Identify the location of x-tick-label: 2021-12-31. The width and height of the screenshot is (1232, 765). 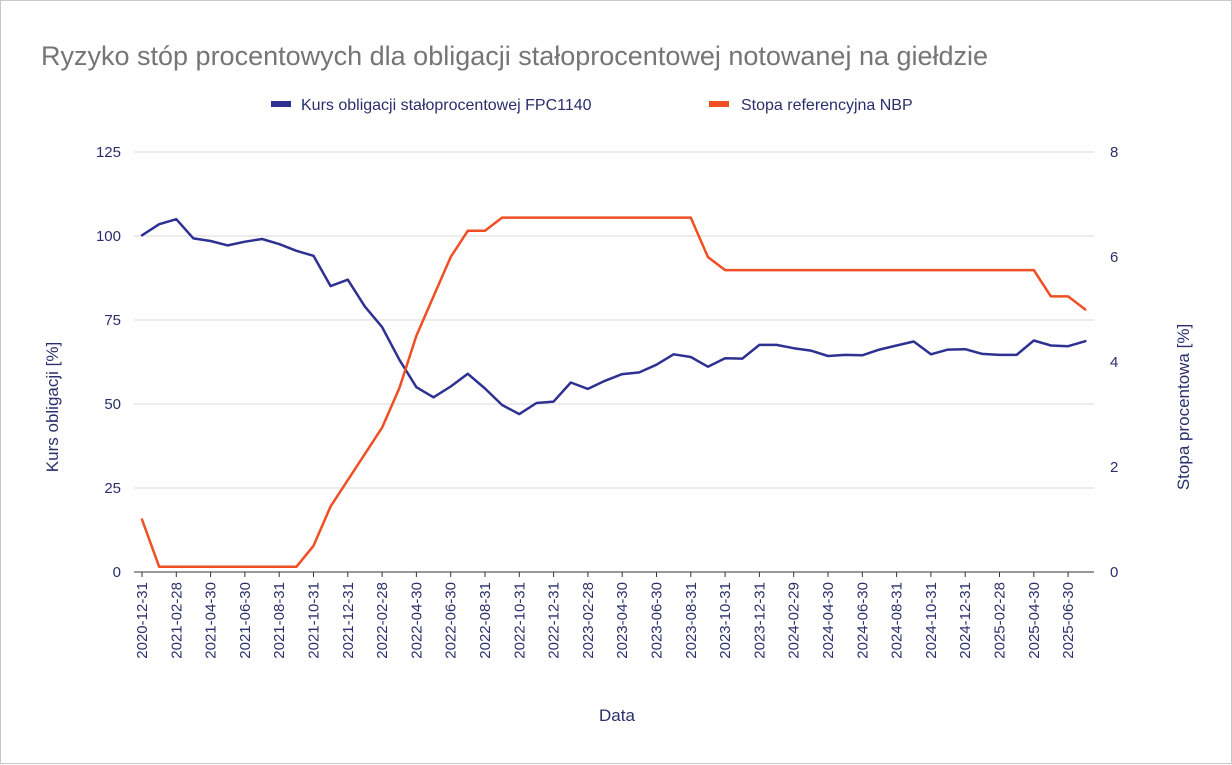
(348, 620).